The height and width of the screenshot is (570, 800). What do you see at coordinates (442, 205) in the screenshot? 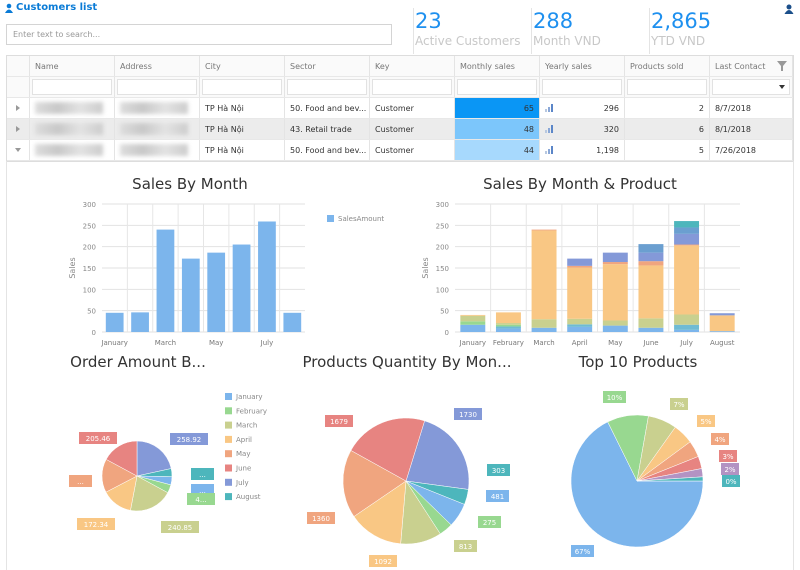
I see `y-tick-label: 300` at bounding box center [442, 205].